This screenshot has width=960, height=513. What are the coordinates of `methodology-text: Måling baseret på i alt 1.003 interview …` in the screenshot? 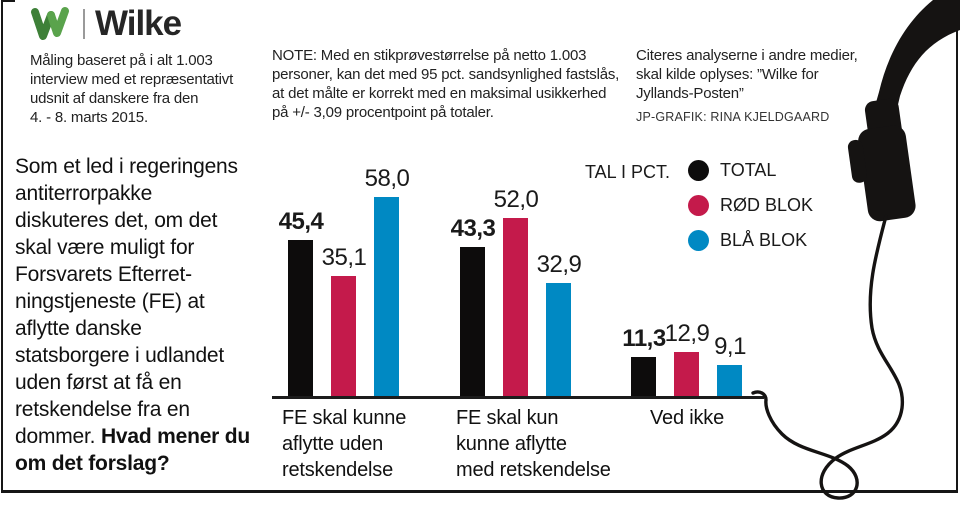 It's located at (132, 89).